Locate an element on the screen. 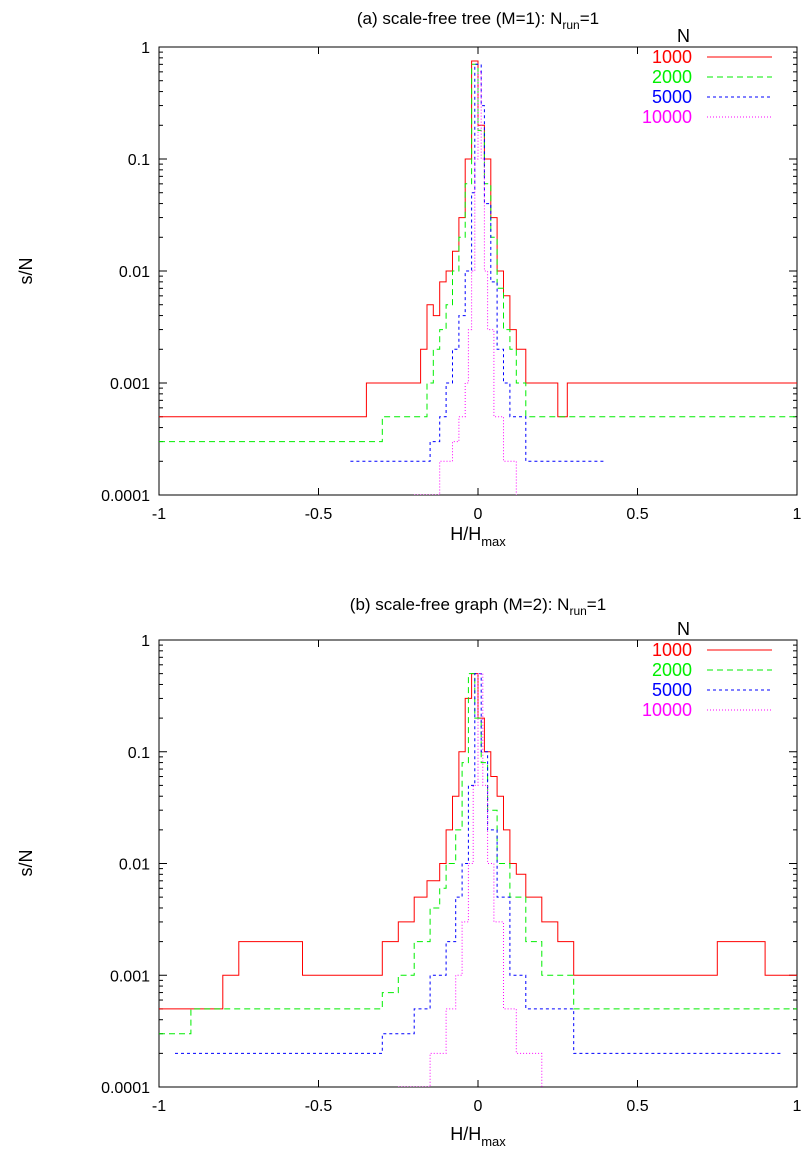 The width and height of the screenshot is (806, 1164). x-axis-title-a: H/Hmax is located at coordinates (478, 536).